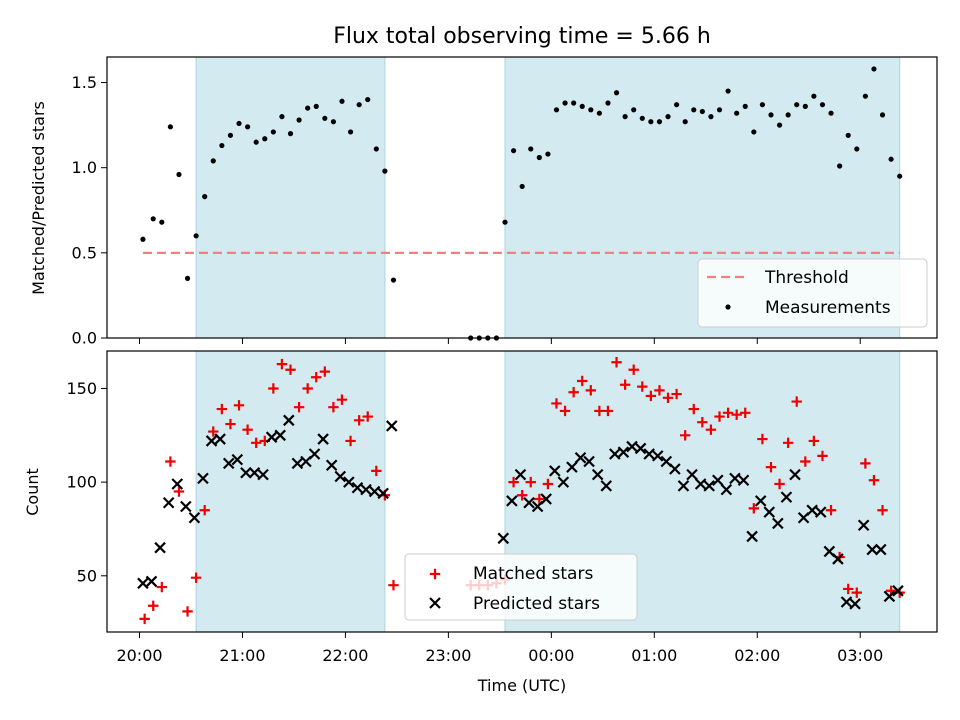  Describe the element at coordinates (757, 655) in the screenshot. I see `x-tick-label: 02:00` at that location.